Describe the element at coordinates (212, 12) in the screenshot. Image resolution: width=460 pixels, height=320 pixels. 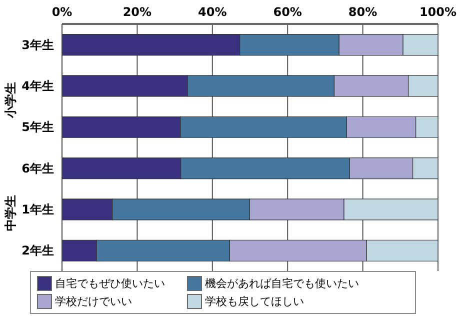
I see `x-tick-label: 40%` at that location.